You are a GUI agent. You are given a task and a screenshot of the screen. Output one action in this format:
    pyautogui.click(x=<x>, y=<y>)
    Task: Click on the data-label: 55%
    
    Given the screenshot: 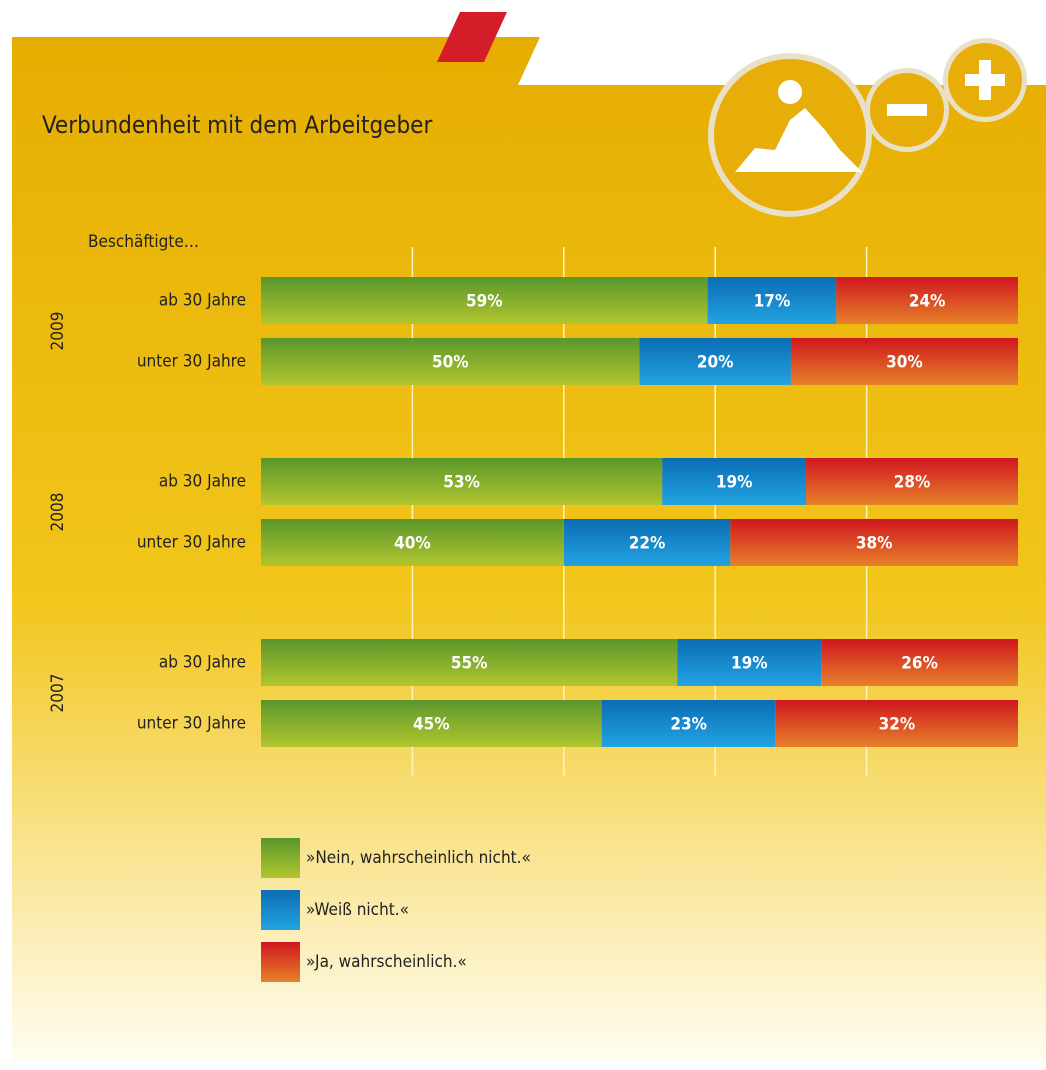 What is the action you would take?
    pyautogui.click(x=469, y=664)
    